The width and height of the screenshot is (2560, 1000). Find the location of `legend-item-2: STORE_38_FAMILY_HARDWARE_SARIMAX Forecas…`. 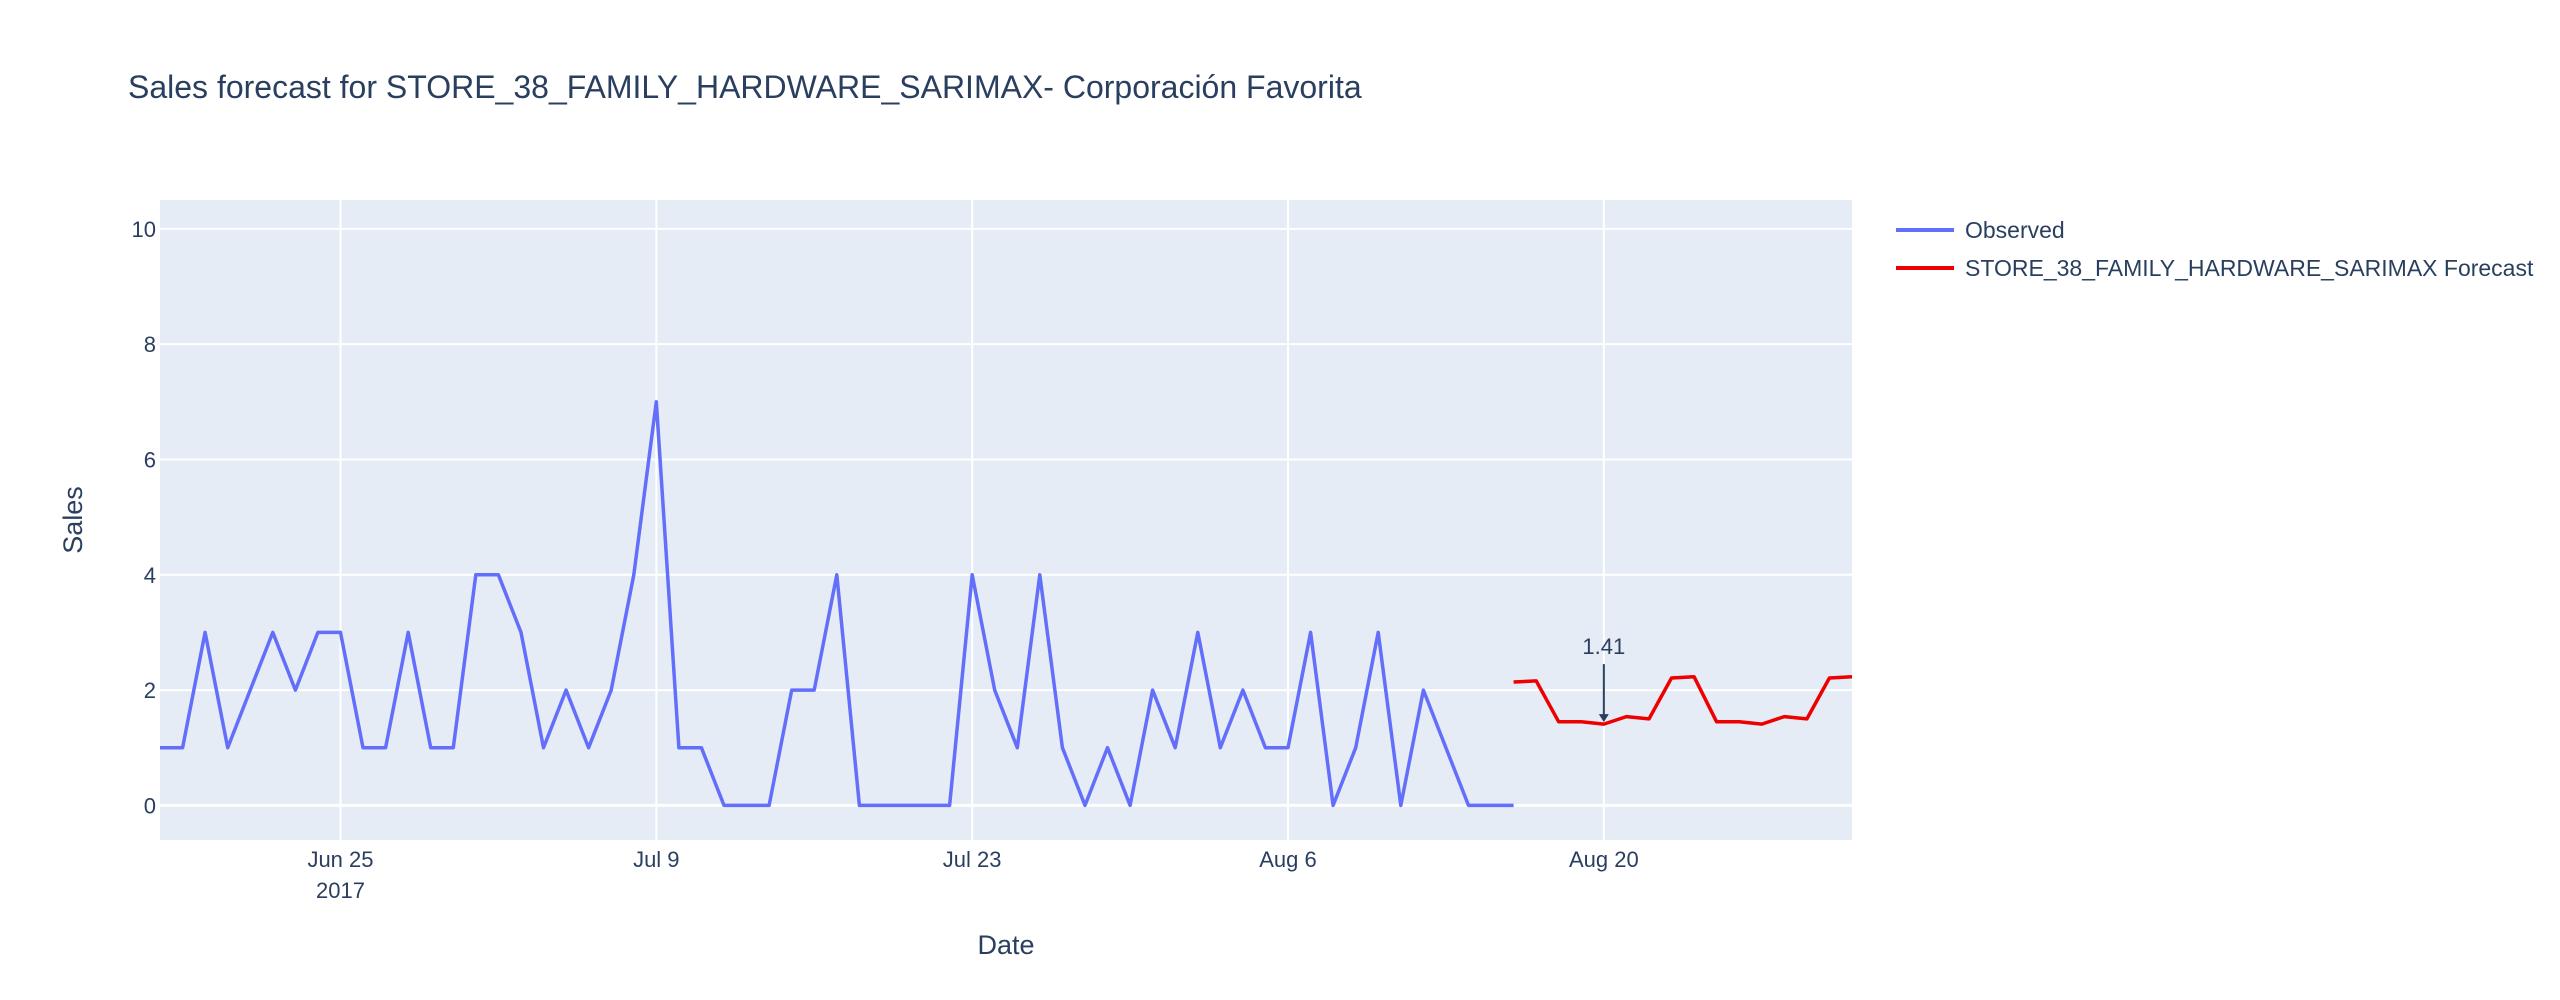

legend-item-2: STORE_38_FAMILY_HARDWARE_SARIMAX Forecas… is located at coordinates (2215, 268).